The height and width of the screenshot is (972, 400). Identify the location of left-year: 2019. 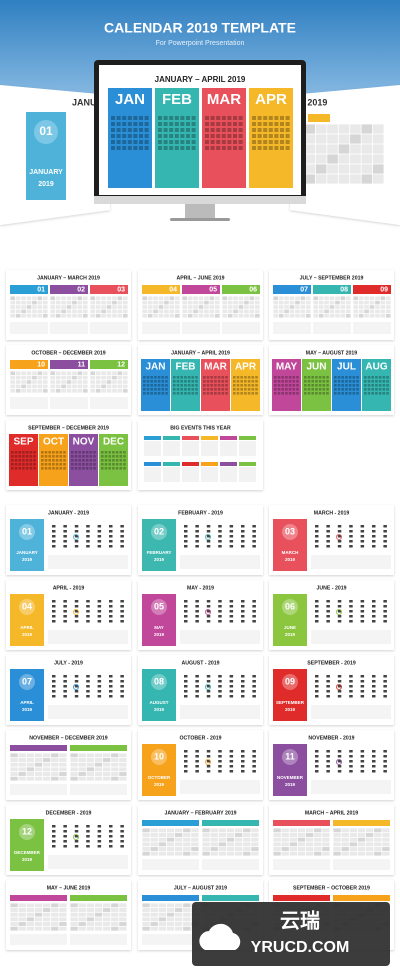
(46, 184).